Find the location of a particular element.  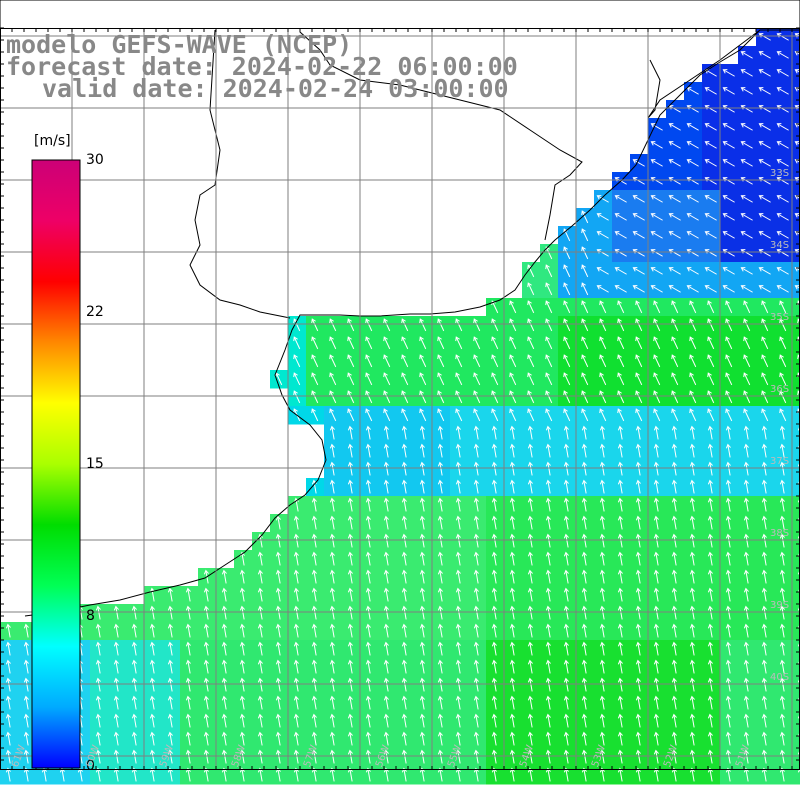

lat-label: 39S is located at coordinates (780, 605).